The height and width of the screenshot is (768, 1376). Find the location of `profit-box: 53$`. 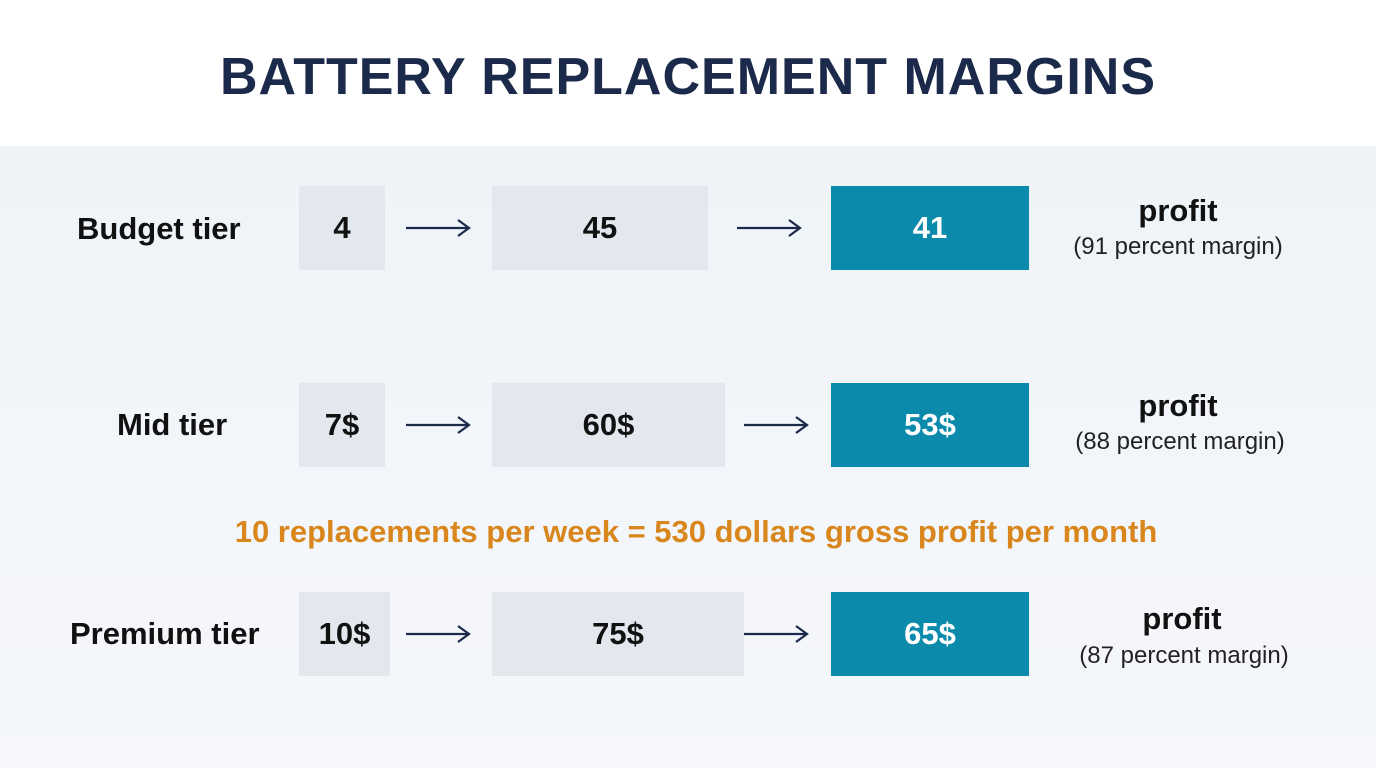

profit-box: 53$ is located at coordinates (930, 425).